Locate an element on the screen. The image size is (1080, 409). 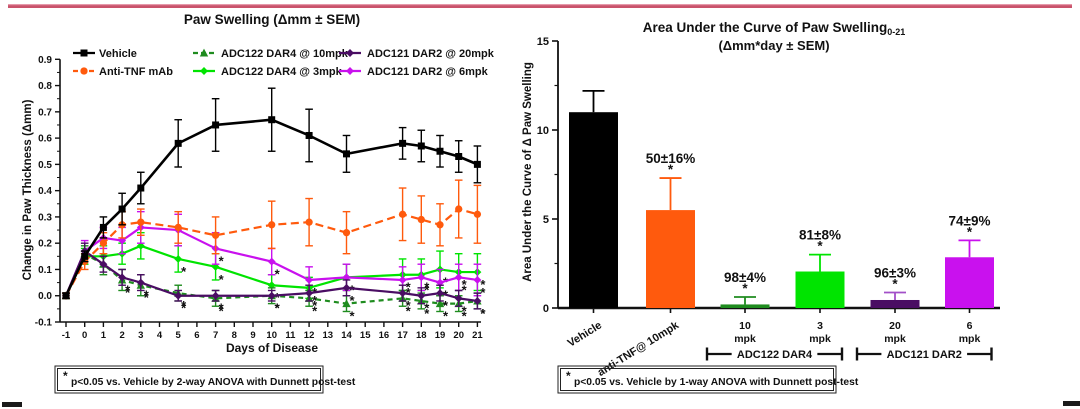
bar-group-10-mpk: 98±4%* is located at coordinates (745, 291).